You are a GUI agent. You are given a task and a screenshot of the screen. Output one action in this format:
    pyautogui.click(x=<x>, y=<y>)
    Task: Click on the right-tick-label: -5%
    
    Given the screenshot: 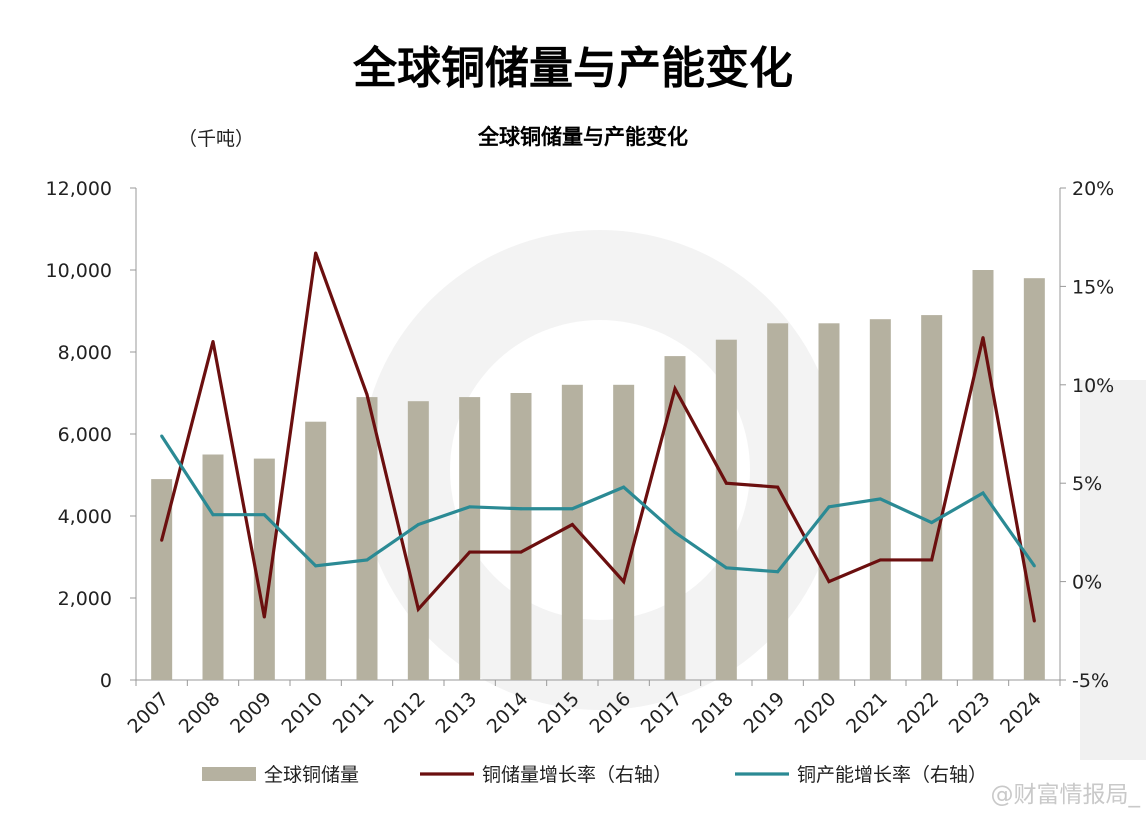 What is the action you would take?
    pyautogui.click(x=1090, y=681)
    